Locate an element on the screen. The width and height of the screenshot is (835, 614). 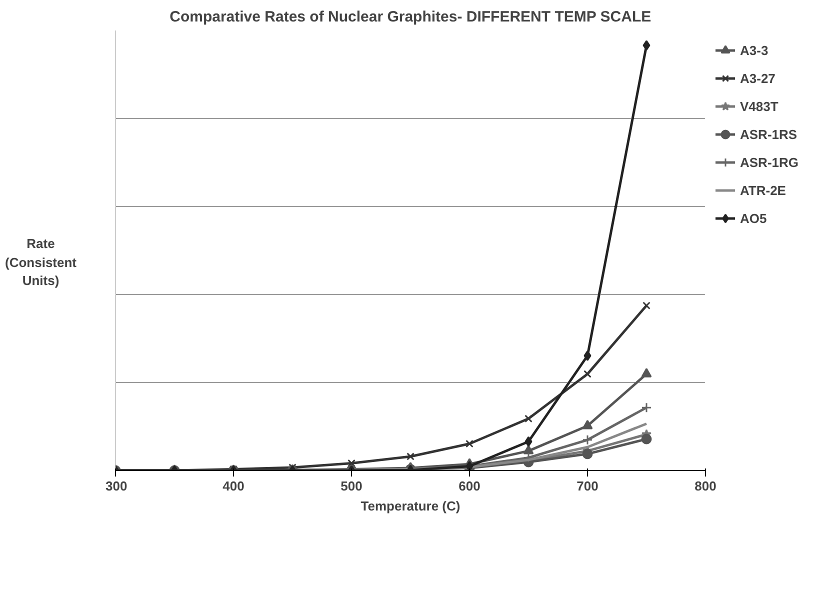
x-tick-label: 800 is located at coordinates (705, 486).